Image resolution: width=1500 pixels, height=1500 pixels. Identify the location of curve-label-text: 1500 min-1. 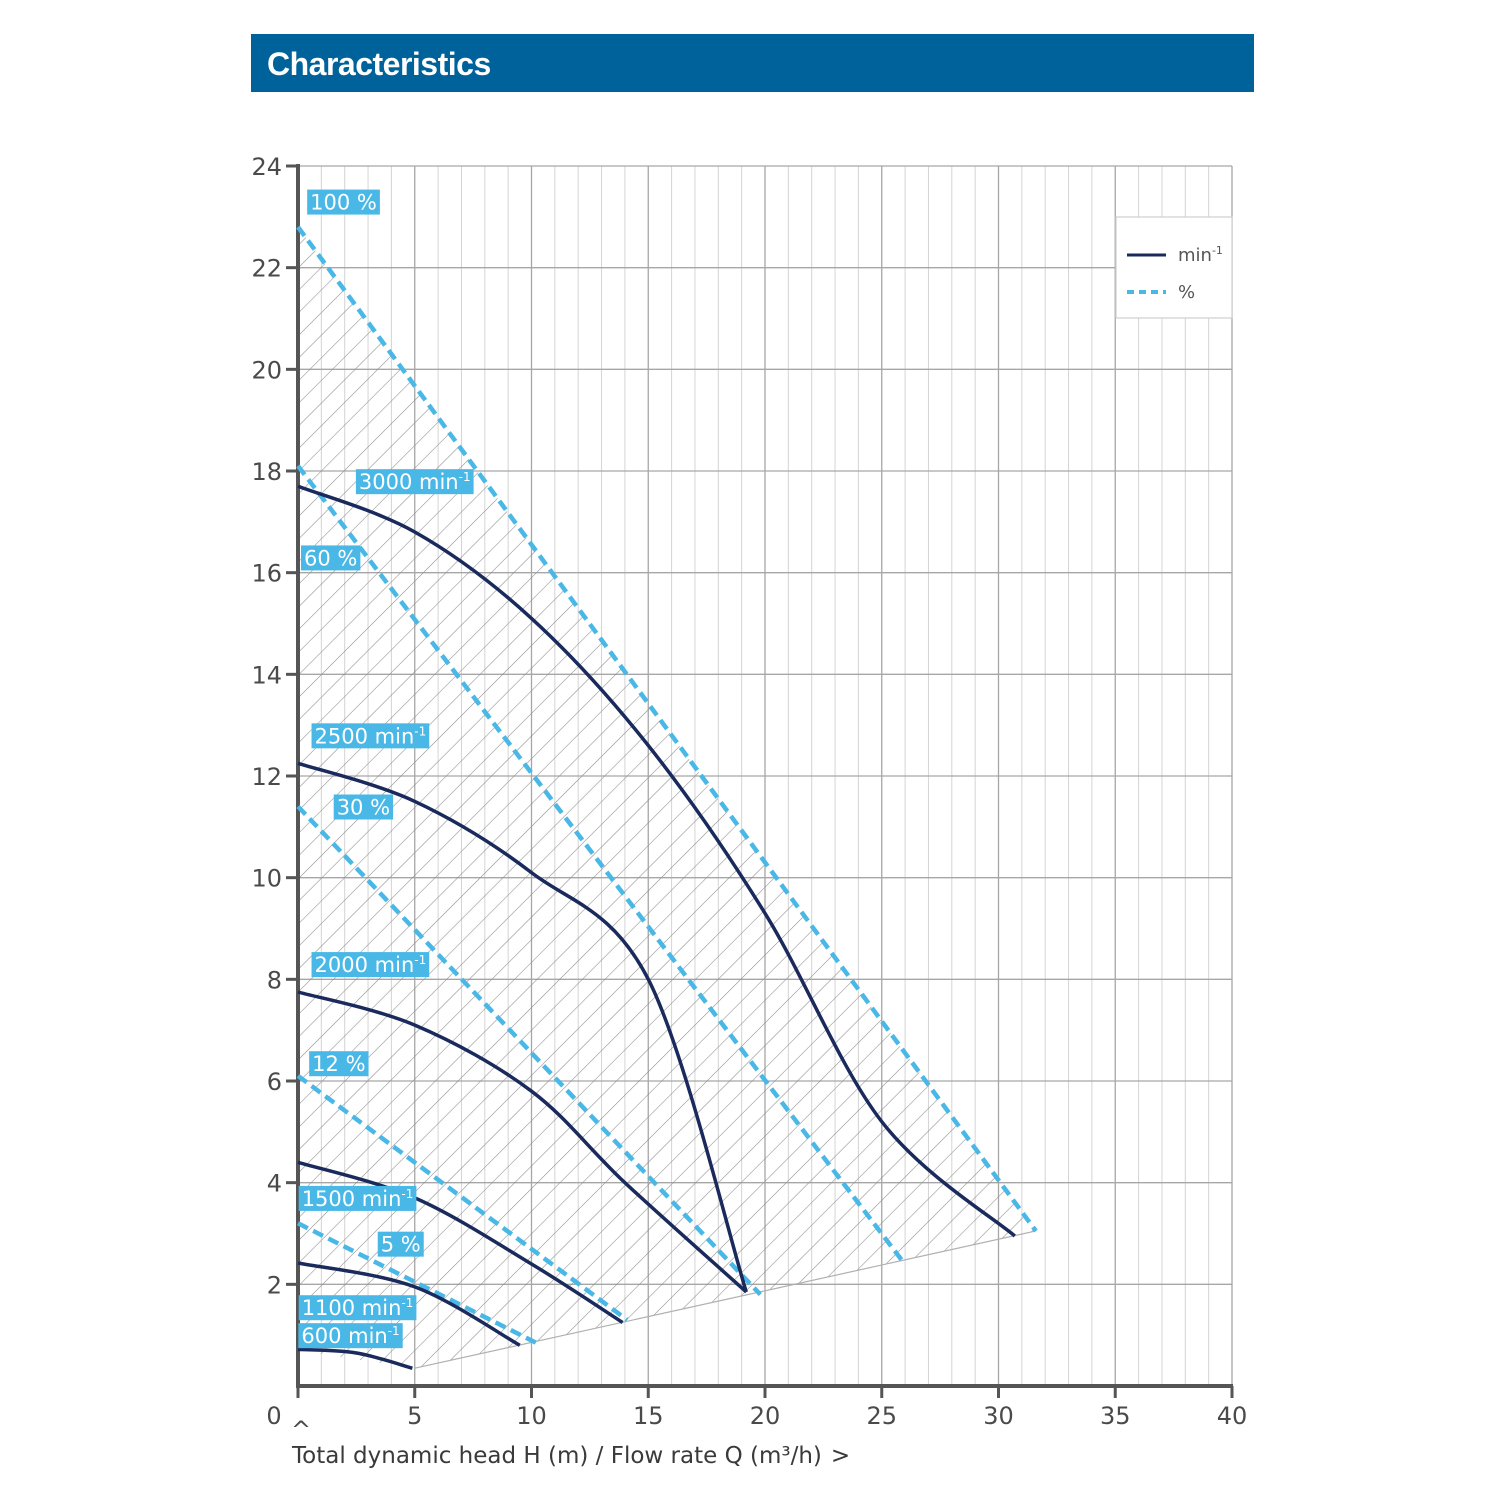
(358, 1199).